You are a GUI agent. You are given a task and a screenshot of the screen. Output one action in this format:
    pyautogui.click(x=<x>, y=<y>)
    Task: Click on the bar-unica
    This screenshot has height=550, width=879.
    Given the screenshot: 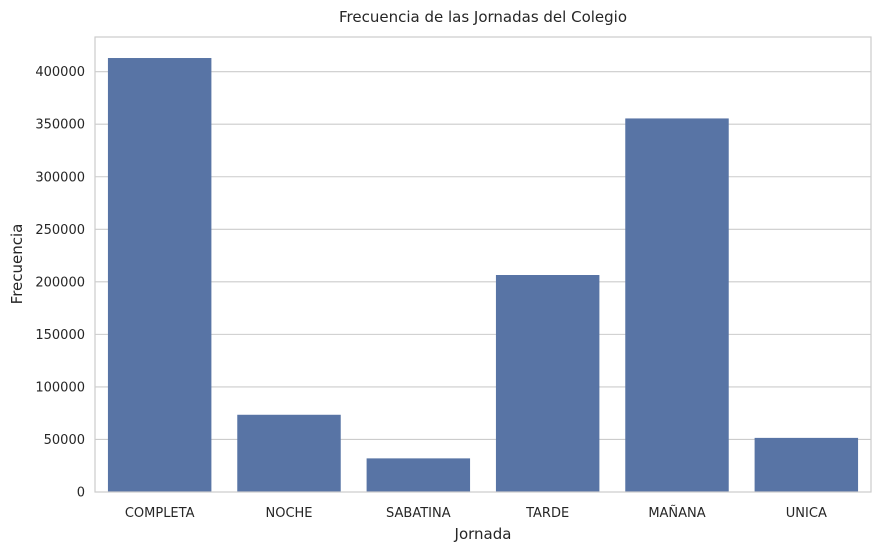 What is the action you would take?
    pyautogui.click(x=806, y=464)
    